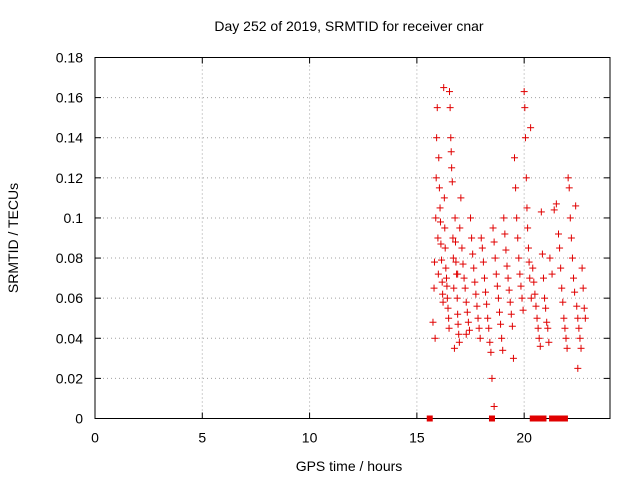  Describe the element at coordinates (497, 418) in the screenshot. I see `zero-markers` at that location.